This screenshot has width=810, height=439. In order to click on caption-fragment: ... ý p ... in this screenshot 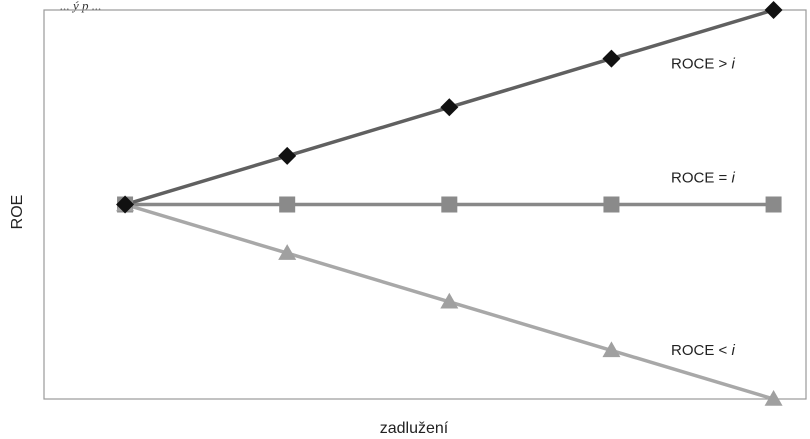, I will do `click(81, 6)`.